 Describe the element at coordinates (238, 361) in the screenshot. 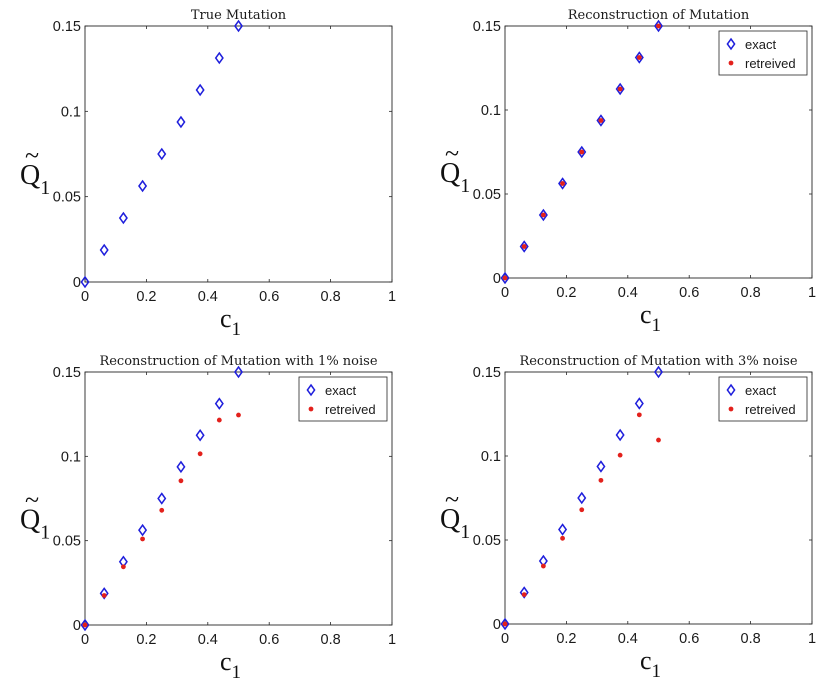

I see `chart-title: Reconstruction of Mutation with 1% noise` at that location.